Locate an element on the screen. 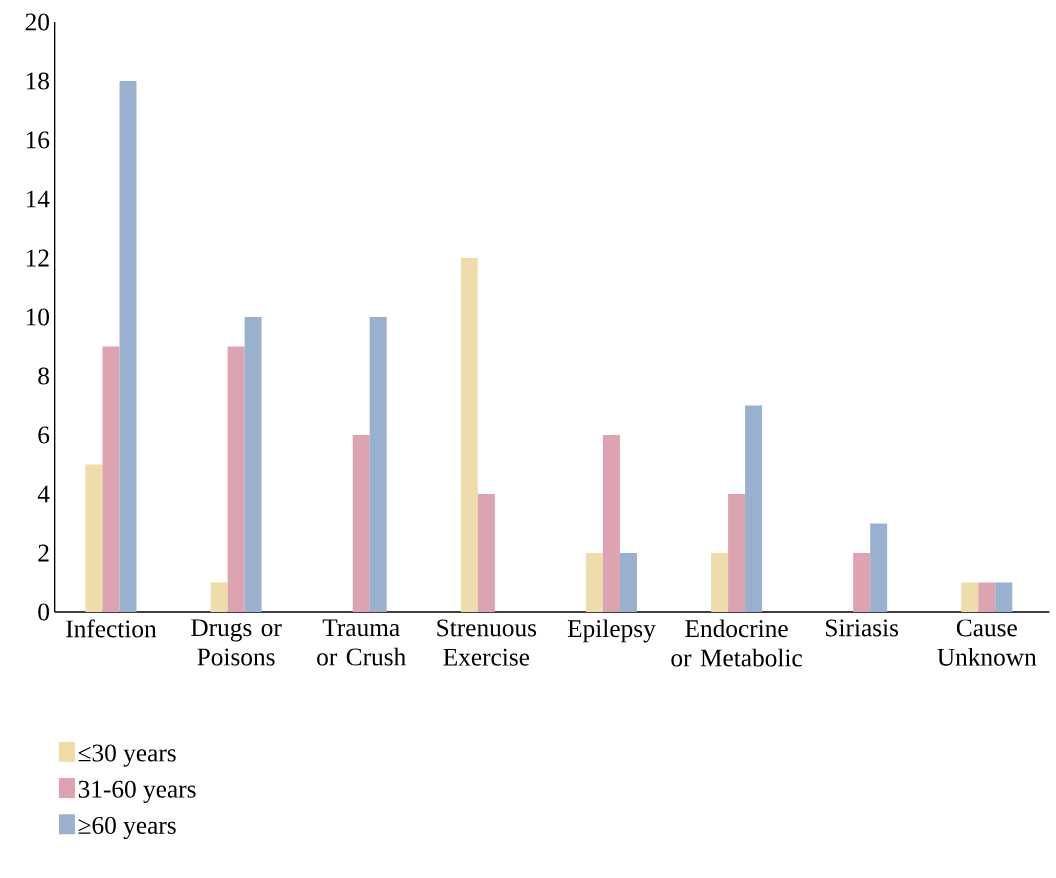  y-tick-label: 10 is located at coordinates (37, 317).